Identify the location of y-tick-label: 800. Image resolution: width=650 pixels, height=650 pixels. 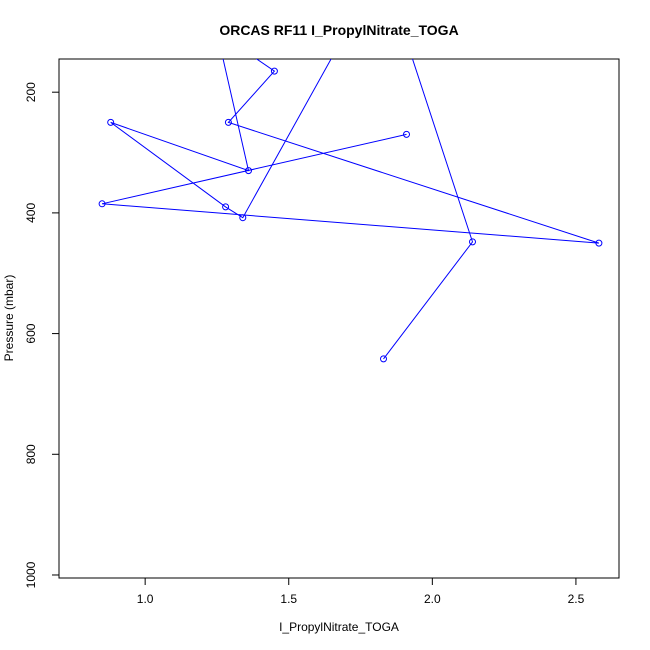
(31, 454).